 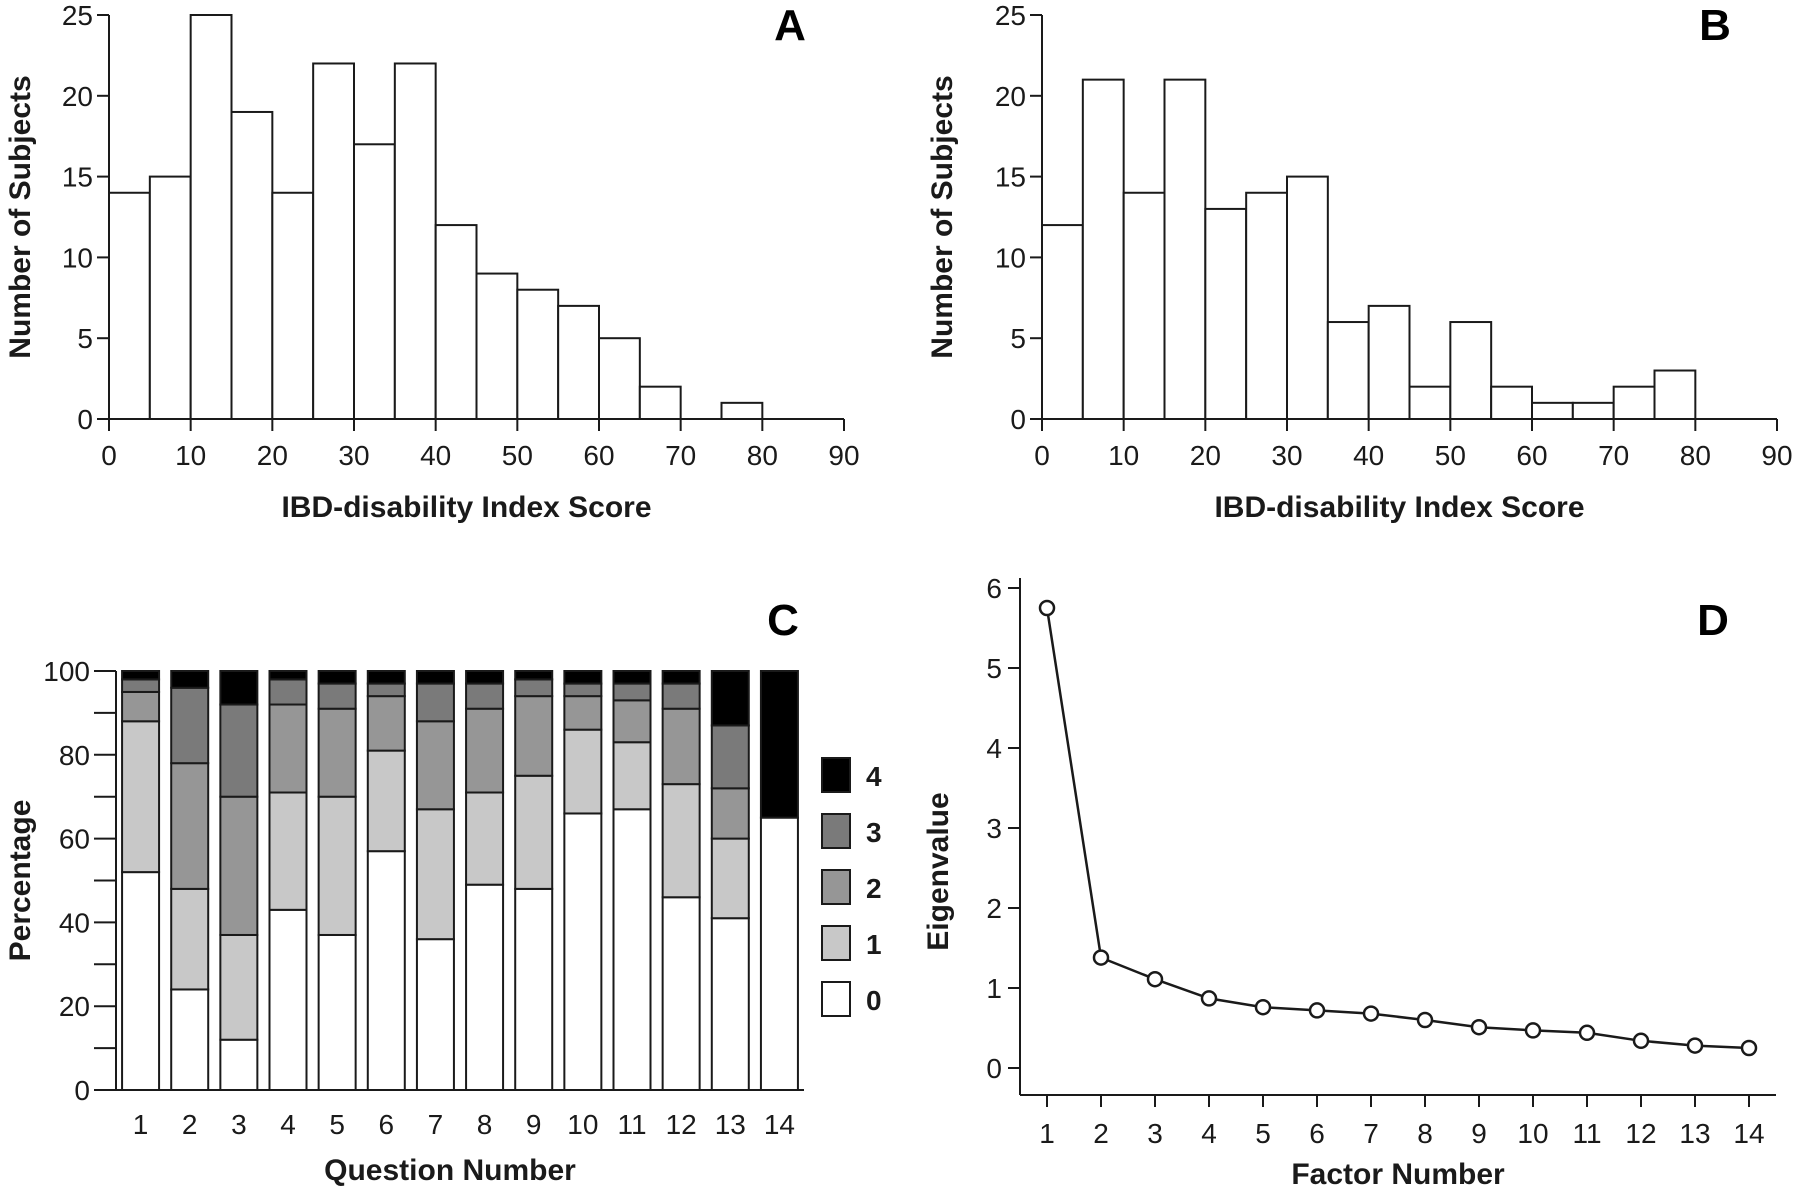 What do you see at coordinates (1209, 1133) in the screenshot?
I see `x-tick-label: 4` at bounding box center [1209, 1133].